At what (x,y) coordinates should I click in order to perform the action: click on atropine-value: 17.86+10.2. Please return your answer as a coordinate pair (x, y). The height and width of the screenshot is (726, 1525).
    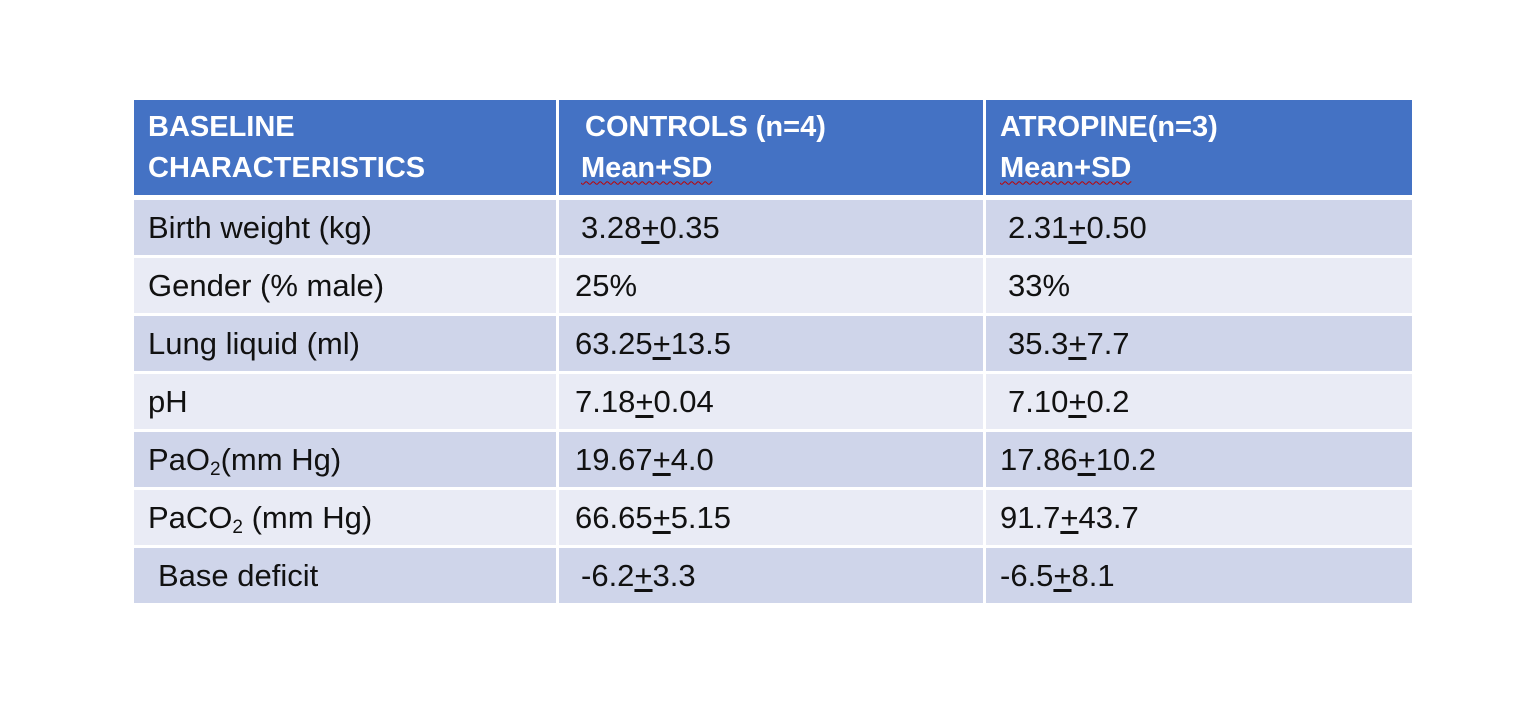
    Looking at the image, I should click on (1199, 461).